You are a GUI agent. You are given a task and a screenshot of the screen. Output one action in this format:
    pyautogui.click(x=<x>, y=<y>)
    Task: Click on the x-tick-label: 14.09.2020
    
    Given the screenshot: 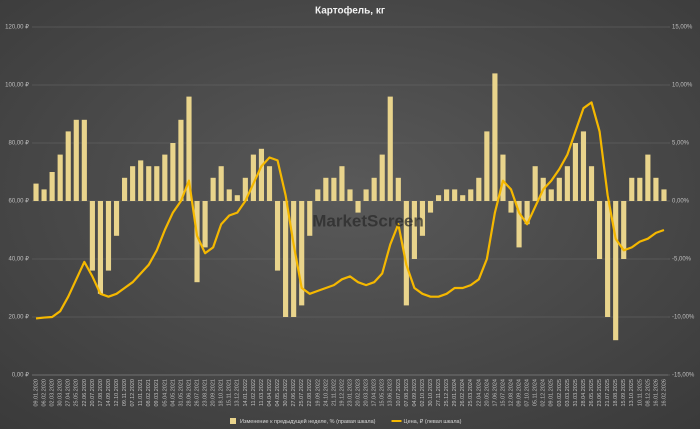 What is the action you would take?
    pyautogui.click(x=109, y=393)
    